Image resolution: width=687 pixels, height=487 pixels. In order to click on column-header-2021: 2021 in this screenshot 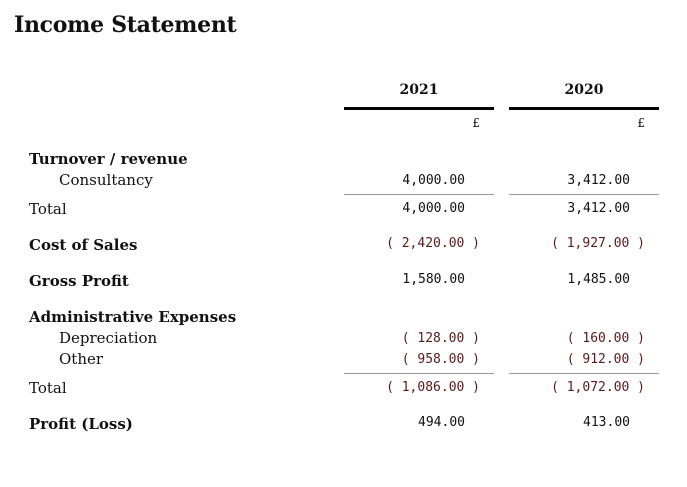, I will do `click(419, 90)`.